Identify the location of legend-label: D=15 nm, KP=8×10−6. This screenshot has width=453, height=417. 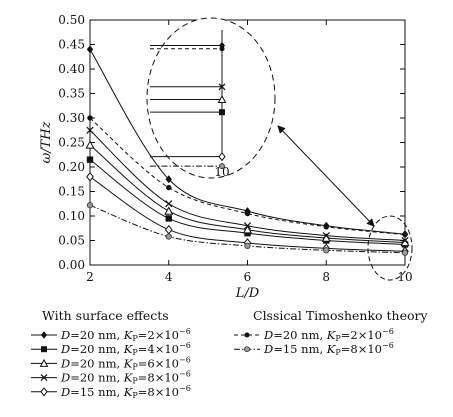
(328, 349).